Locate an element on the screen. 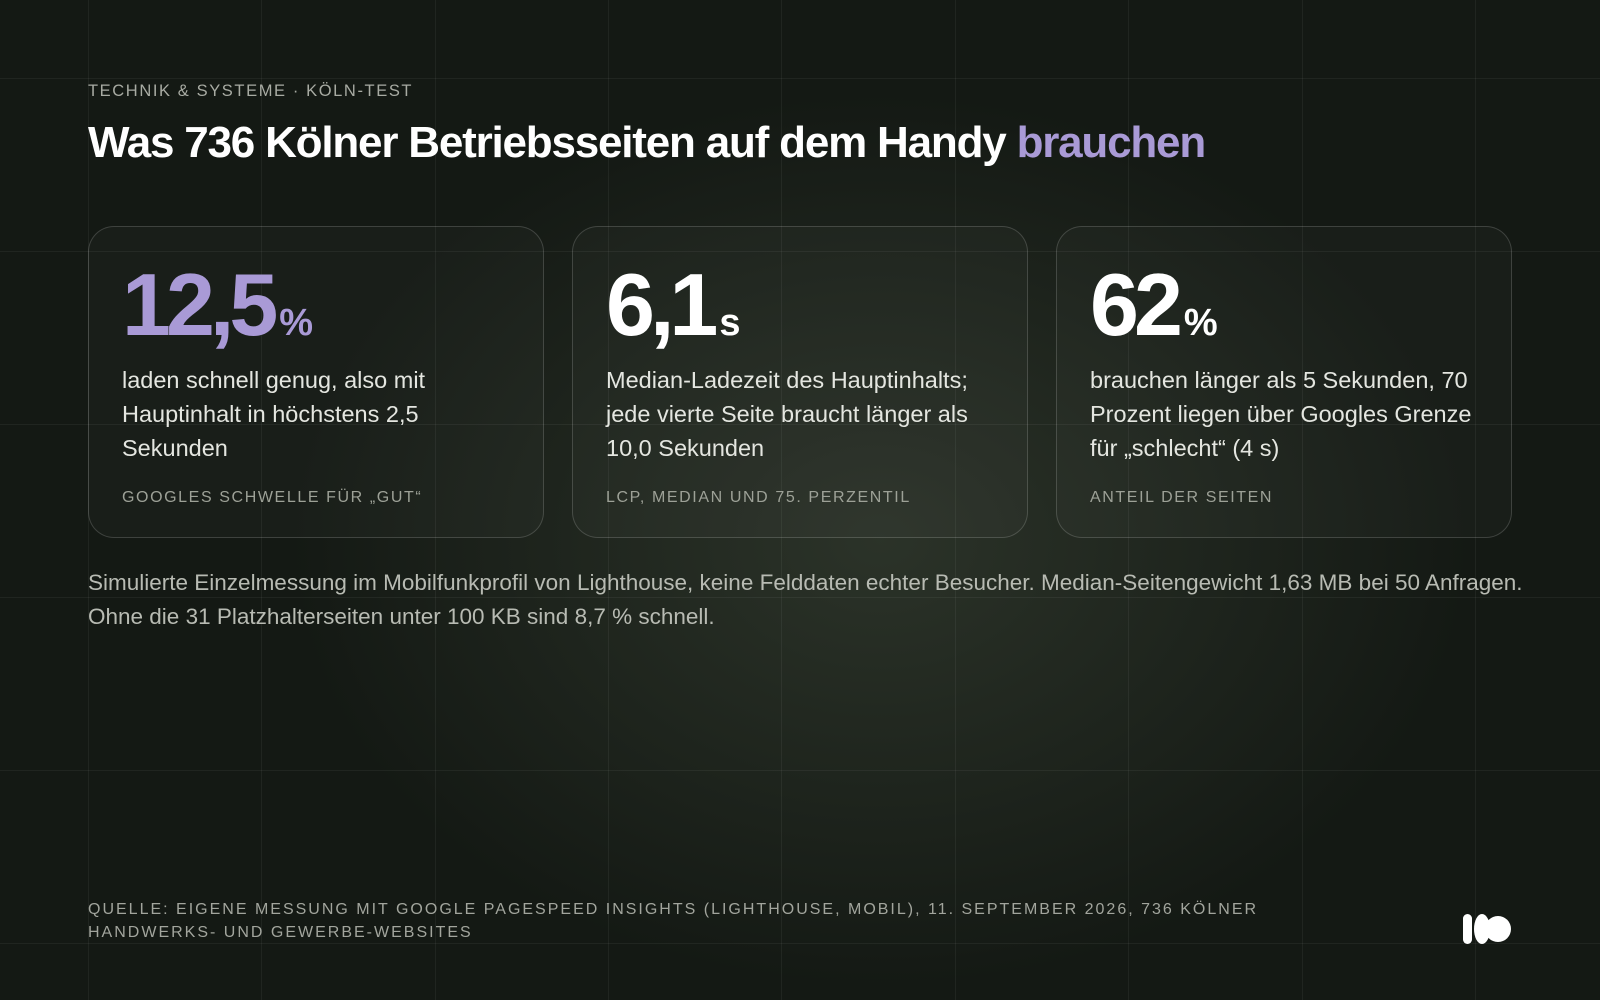 The height and width of the screenshot is (1000, 1600). stat-value: 12,5% is located at coordinates (217, 305).